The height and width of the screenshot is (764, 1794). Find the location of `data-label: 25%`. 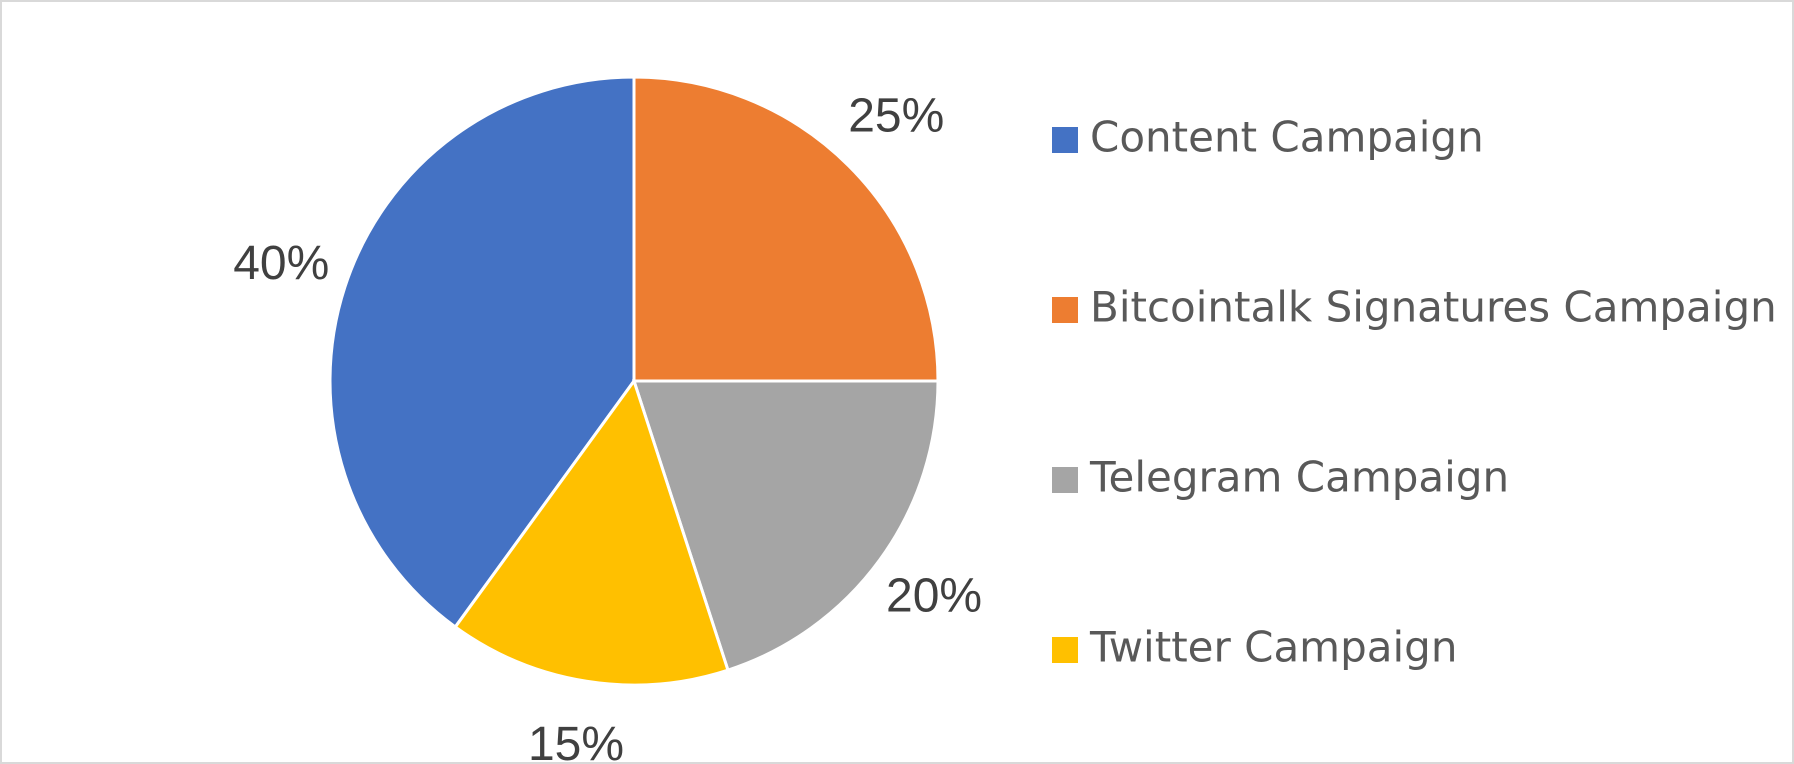

data-label: 25% is located at coordinates (896, 115).